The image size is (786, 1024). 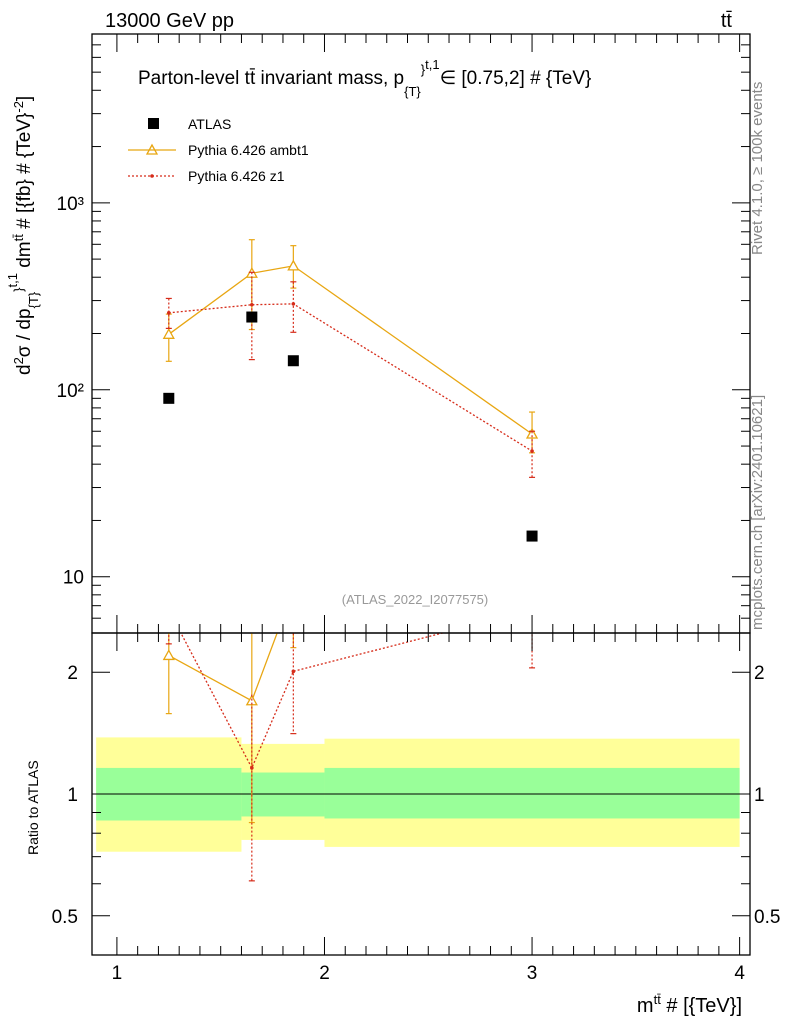 I want to click on legend-z1-label: Pythia 6.426 z1, so click(x=236, y=176).